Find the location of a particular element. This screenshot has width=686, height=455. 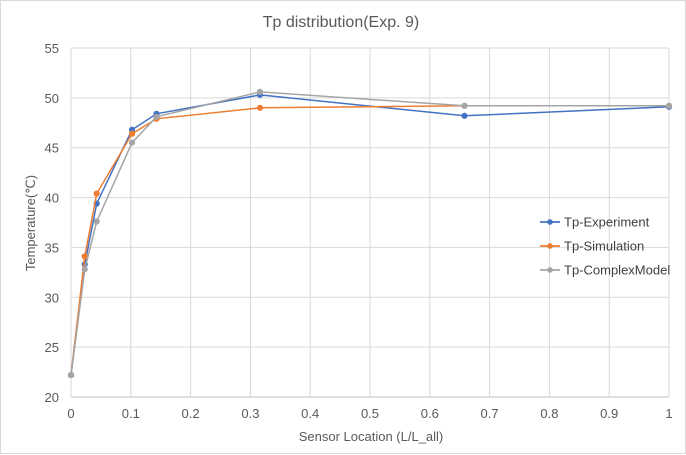

y-tick-label: 25 is located at coordinates (52, 347).